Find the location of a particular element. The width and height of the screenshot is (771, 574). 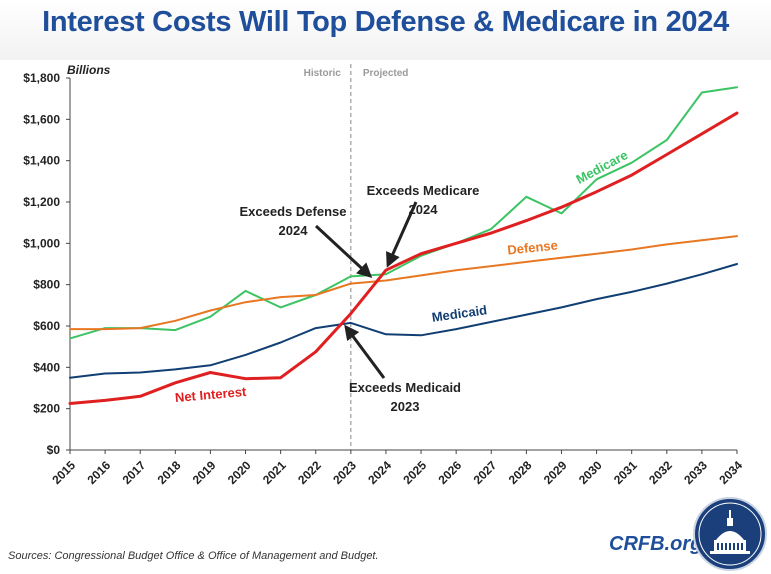

y-tick-label: $600 is located at coordinates (46, 326).